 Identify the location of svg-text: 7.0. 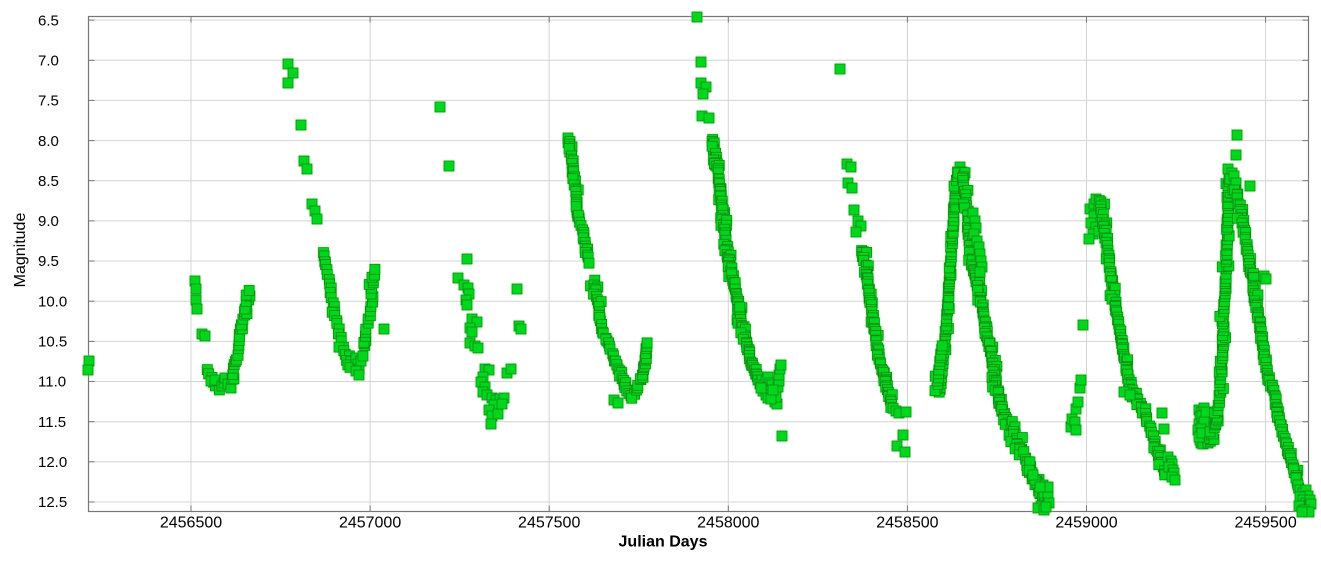
(48, 61).